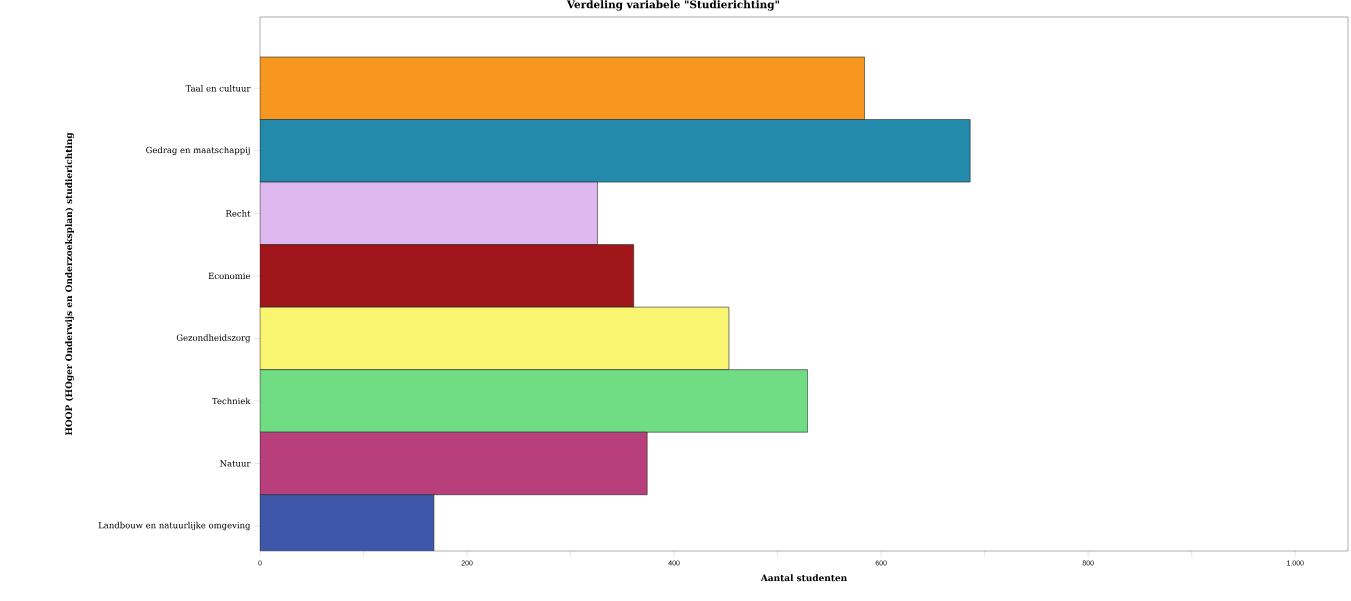  I want to click on y-tick-label: Taal en cultuur, so click(218, 88).